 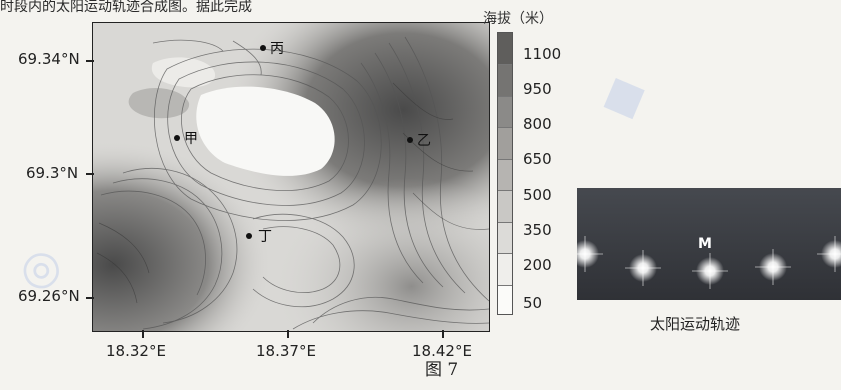 I want to click on lon-label-18-37: 18.37°E, so click(x=286, y=351).